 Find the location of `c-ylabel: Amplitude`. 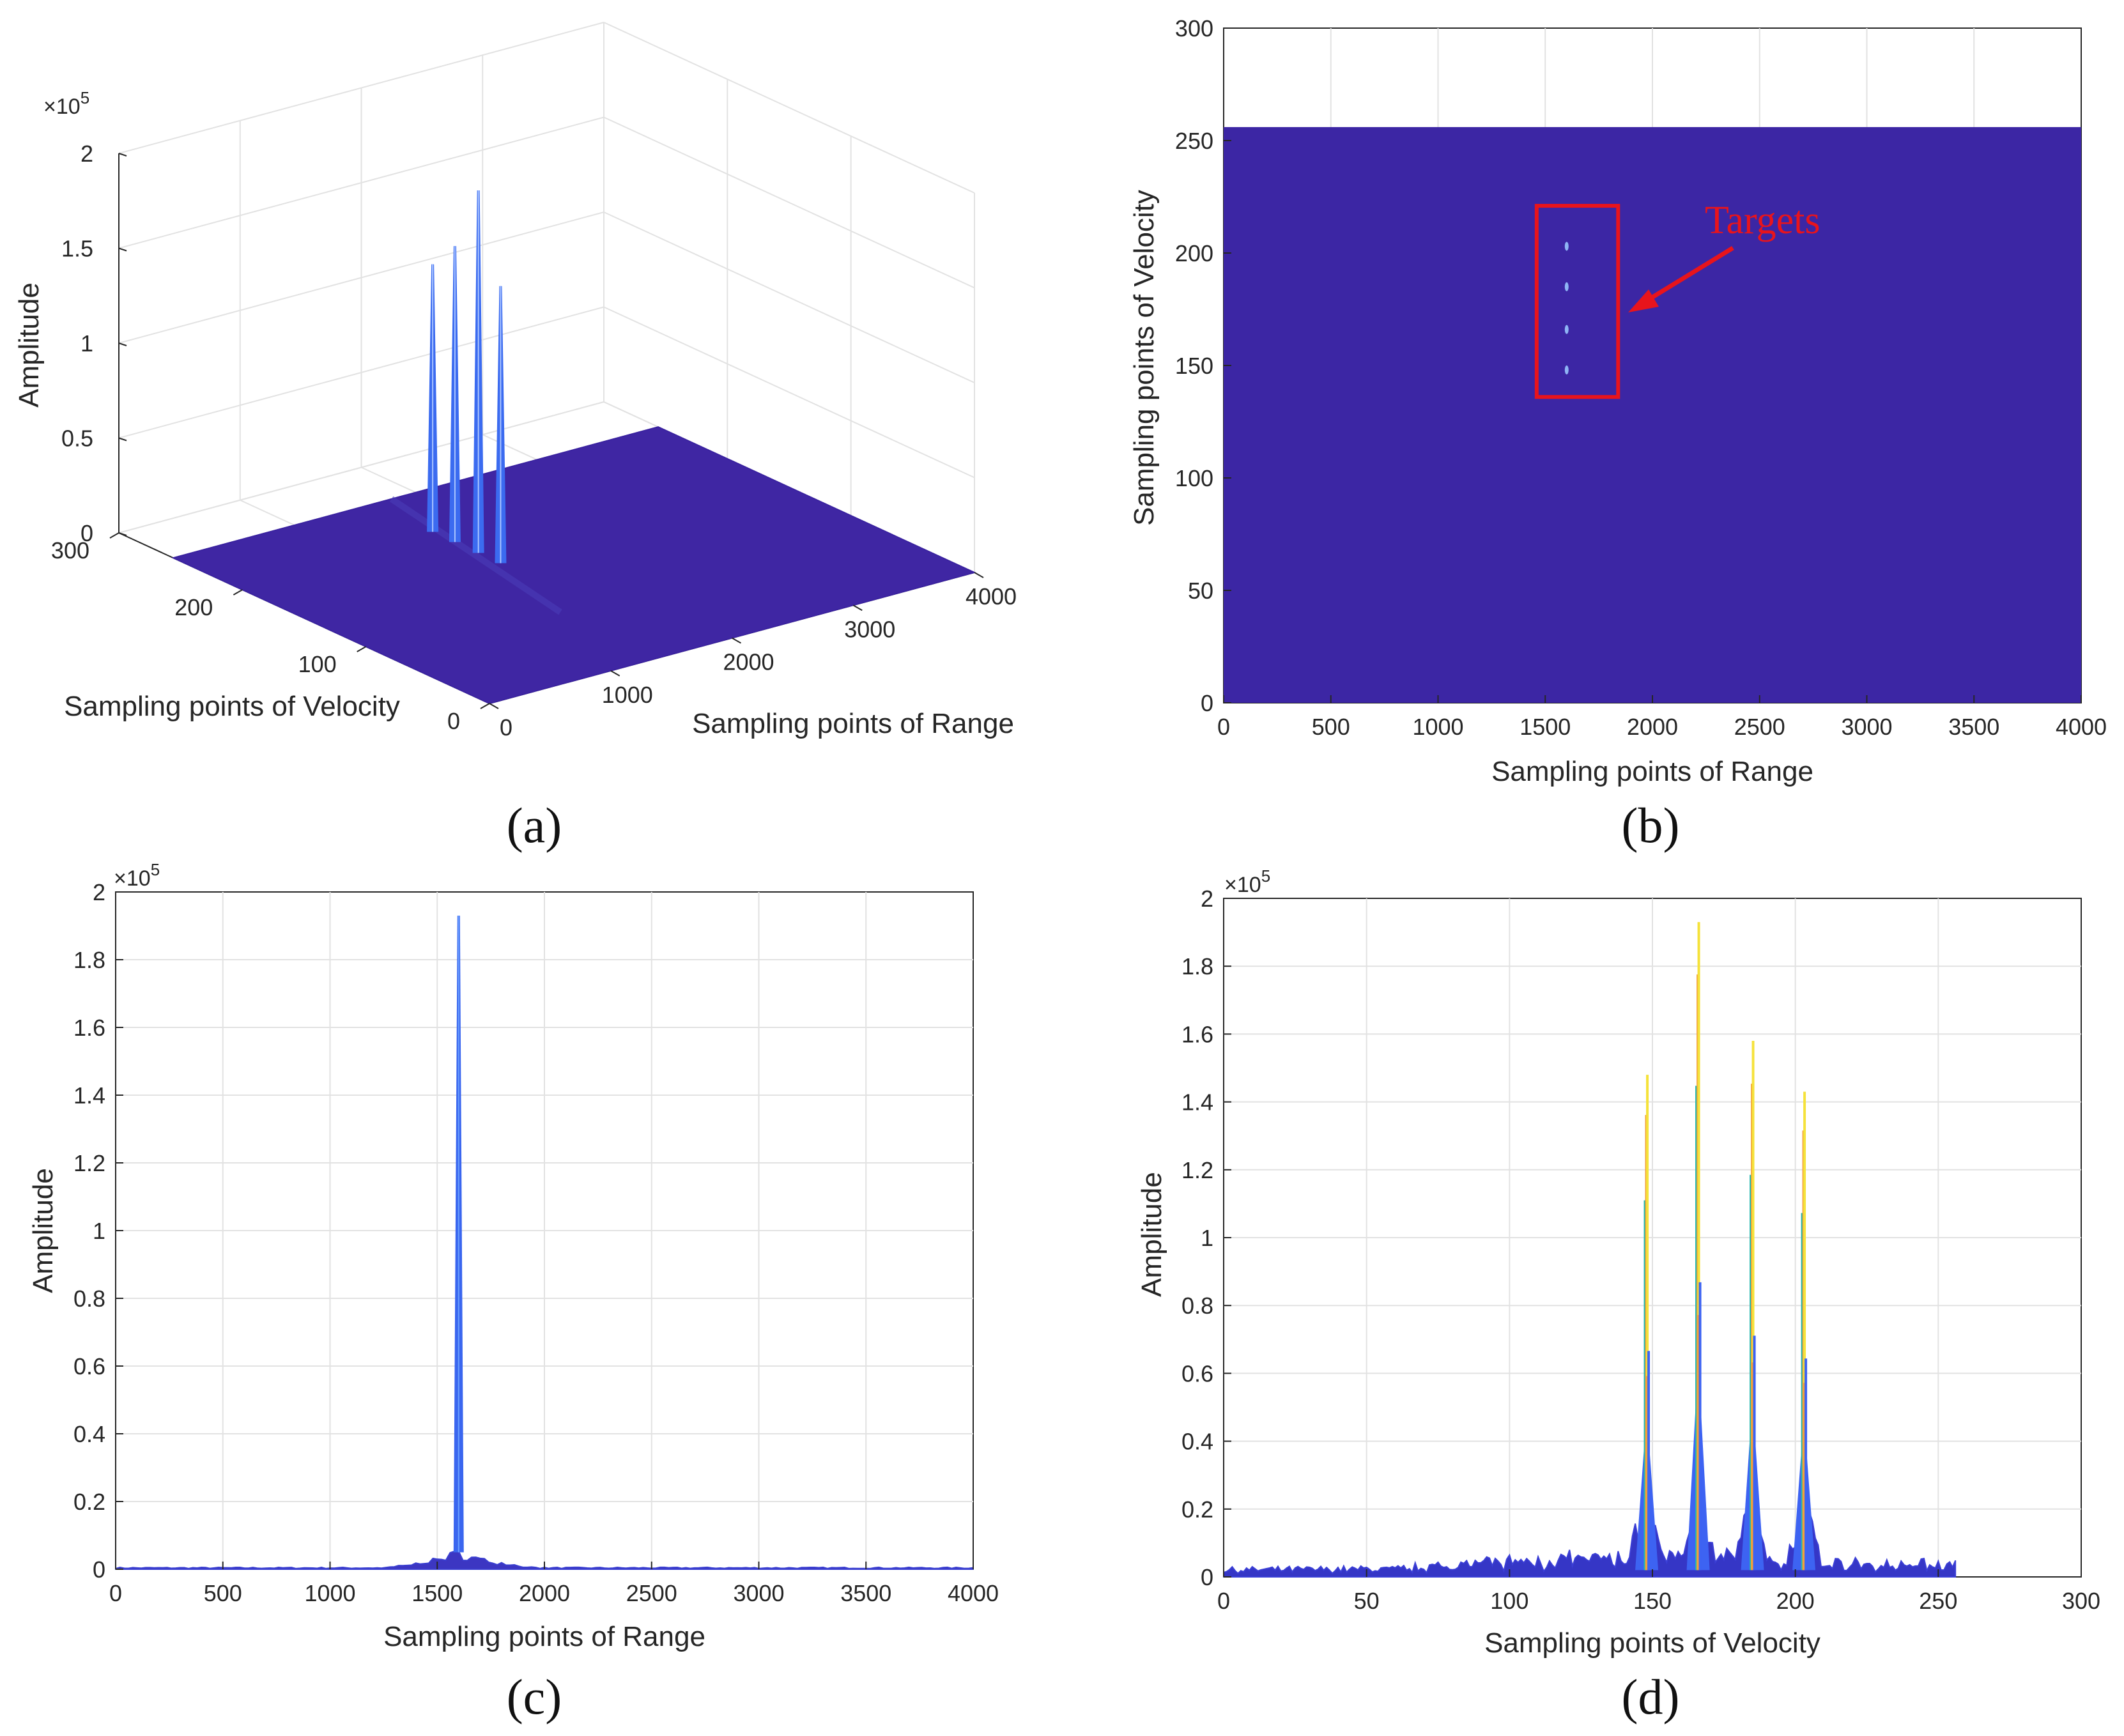

c-ylabel: Amplitude is located at coordinates (43, 1230).